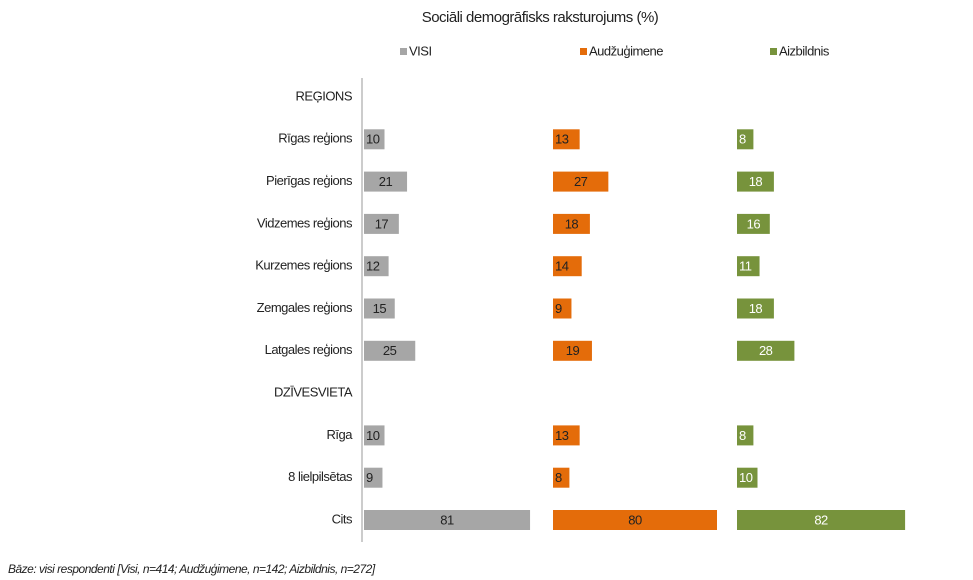 Image resolution: width=973 pixels, height=580 pixels. What do you see at coordinates (340, 434) in the screenshot?
I see `category-label: Rīga` at bounding box center [340, 434].